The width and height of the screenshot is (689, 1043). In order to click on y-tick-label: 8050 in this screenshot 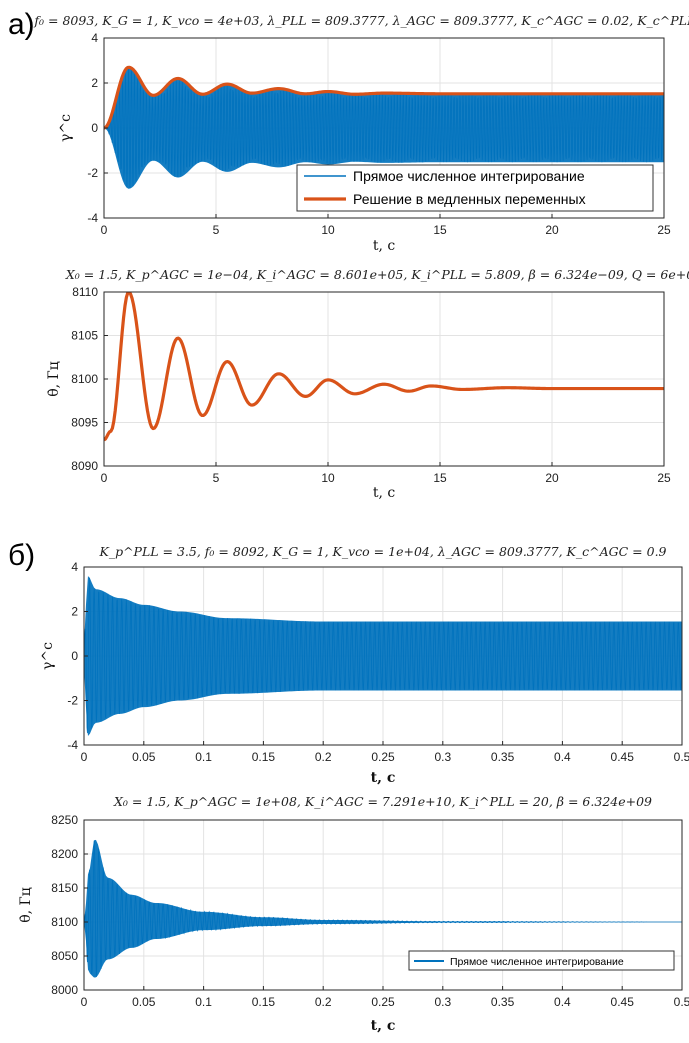, I will do `click(64, 956)`.